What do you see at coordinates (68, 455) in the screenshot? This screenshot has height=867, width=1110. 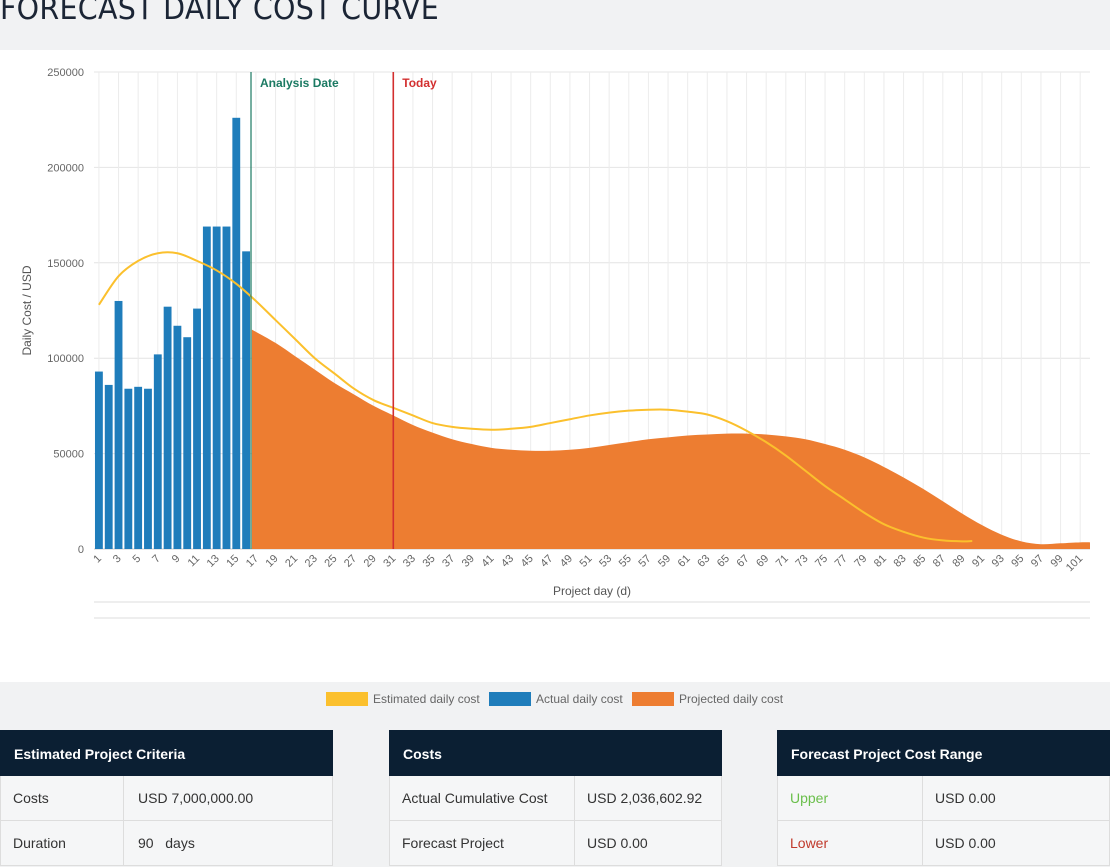 I see `y-tick-label: 50000` at bounding box center [68, 455].